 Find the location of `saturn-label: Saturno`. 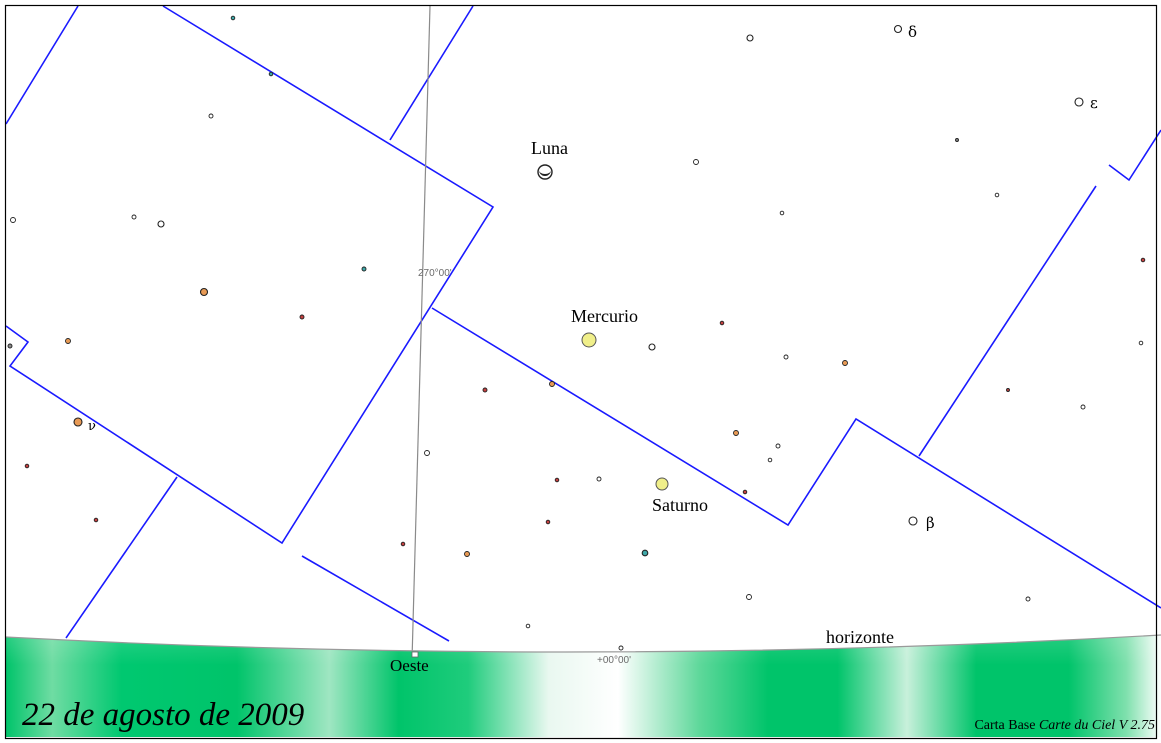

saturn-label: Saturno is located at coordinates (680, 505).